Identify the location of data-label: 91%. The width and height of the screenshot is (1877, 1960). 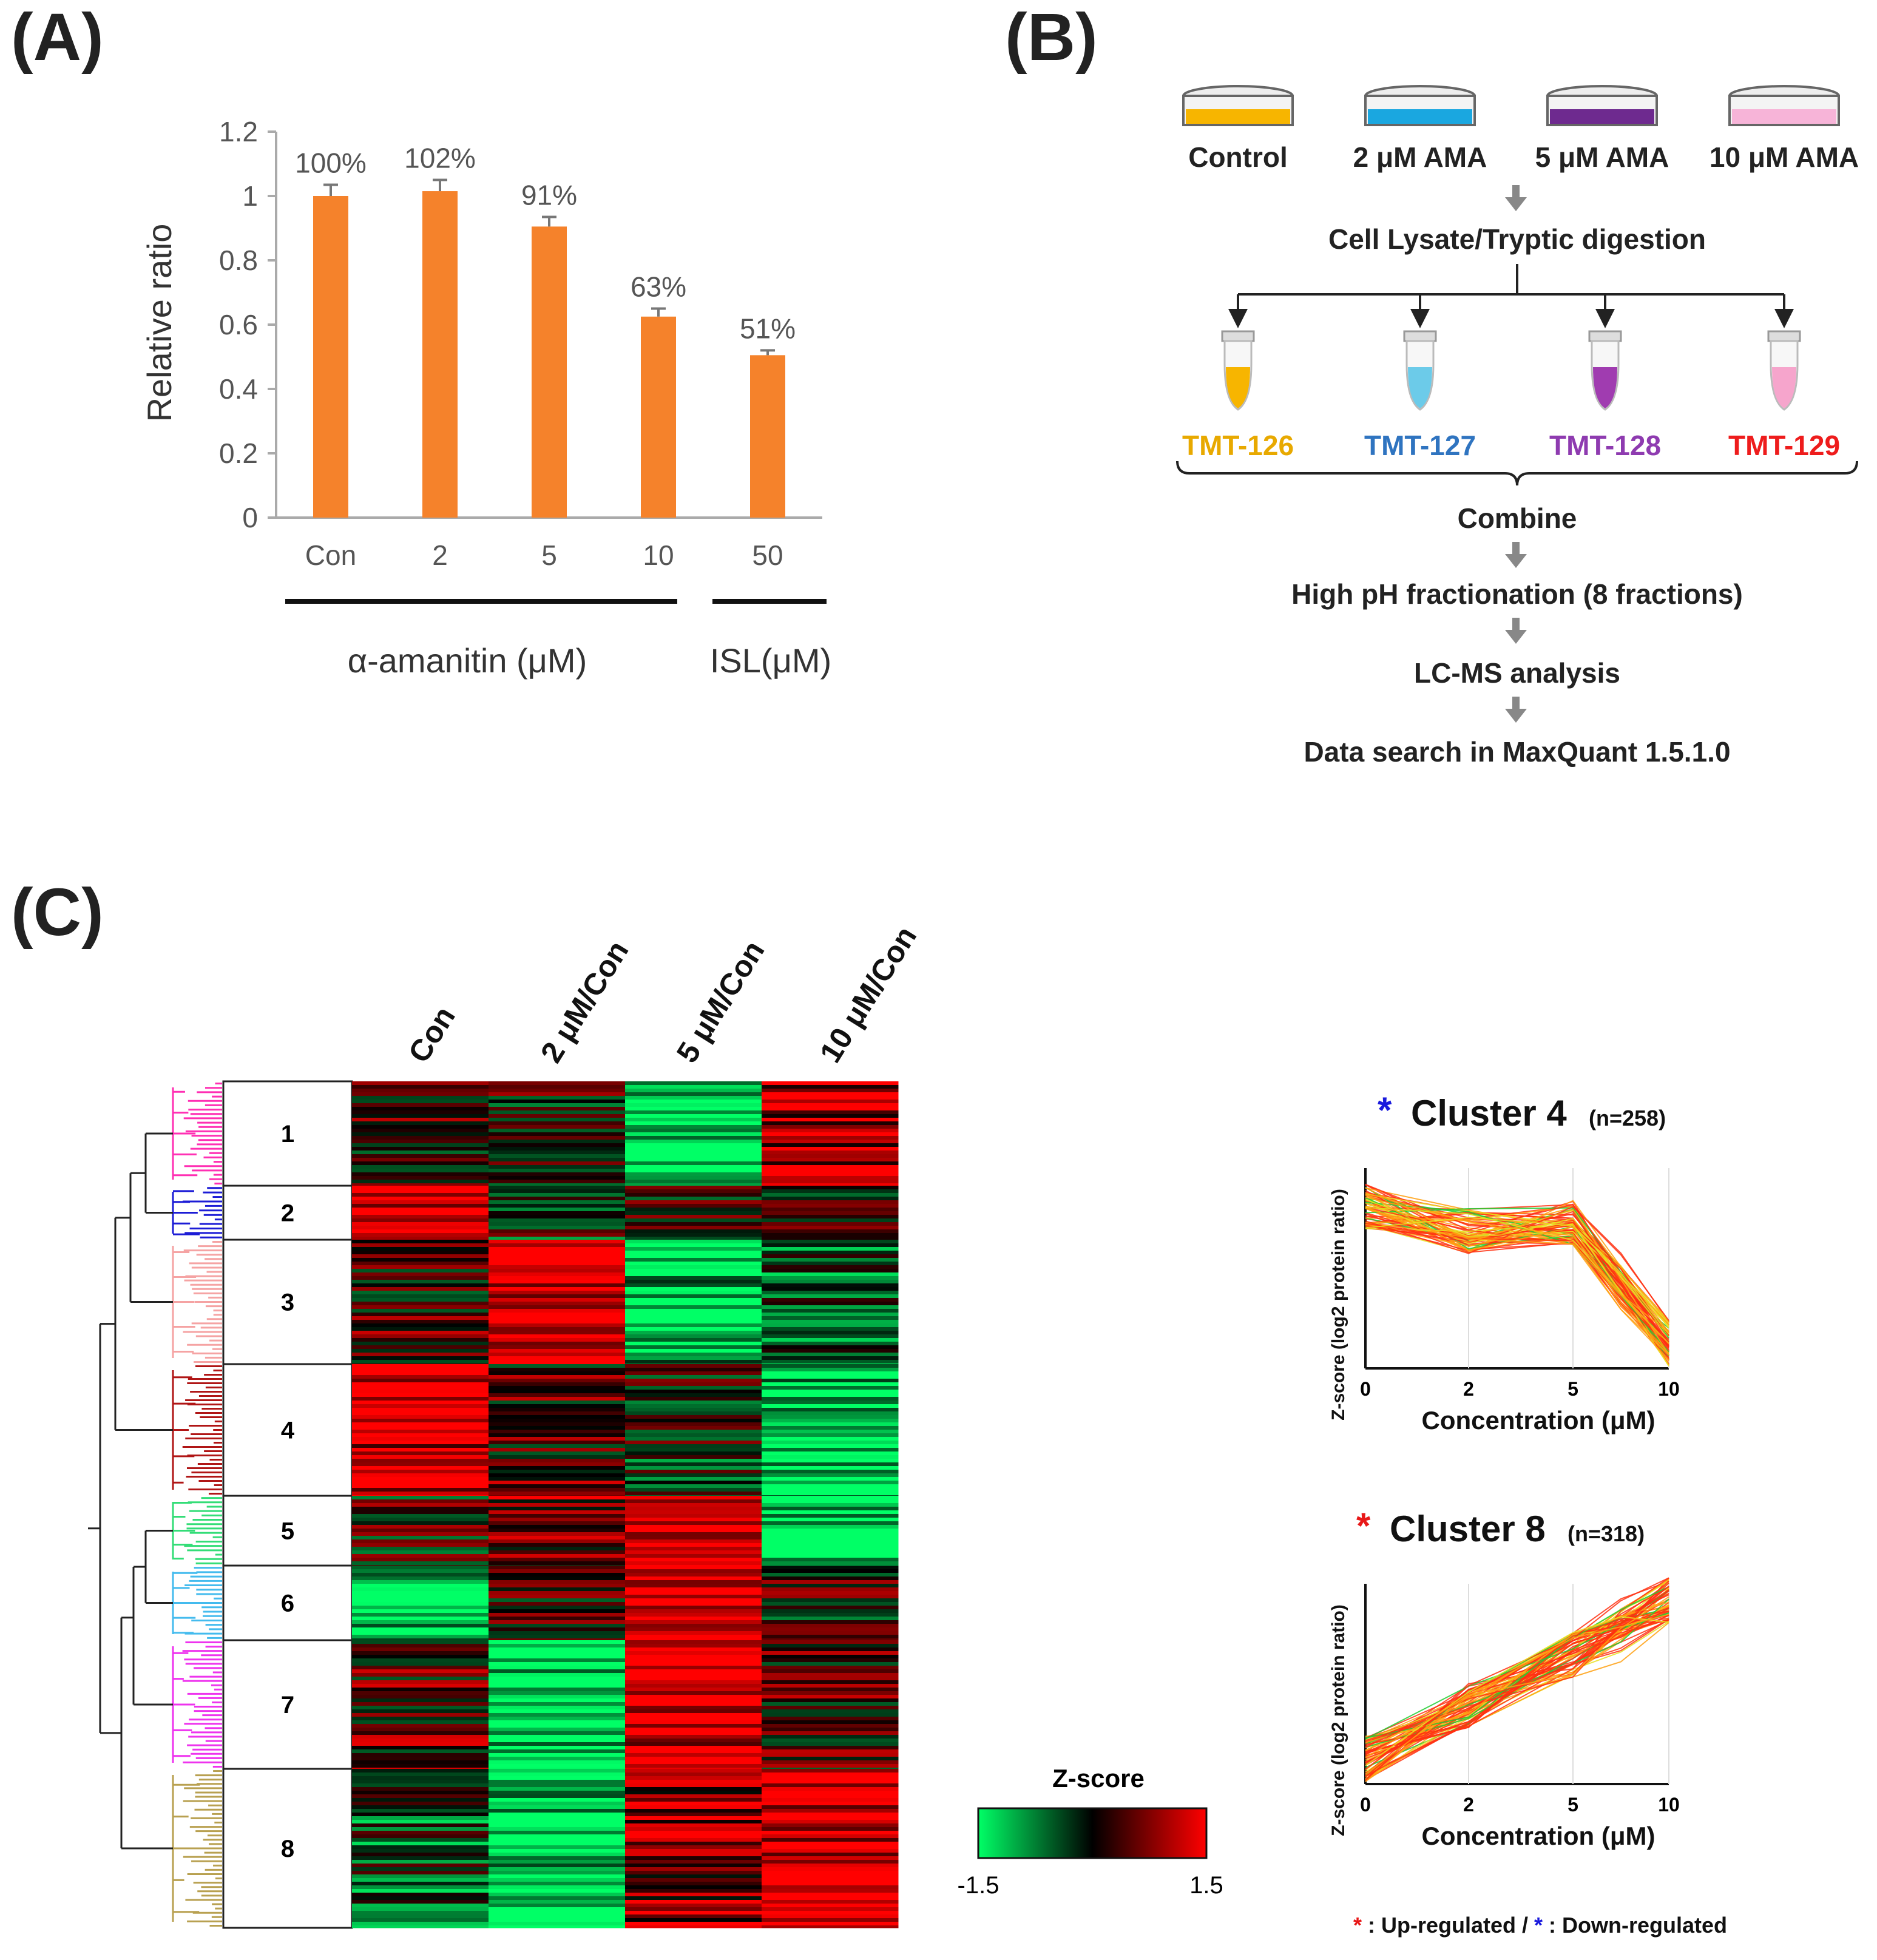
(549, 195).